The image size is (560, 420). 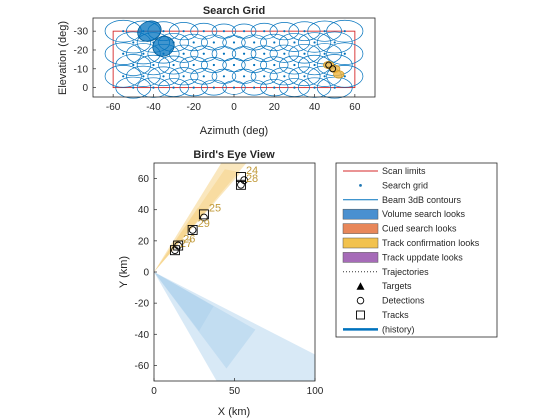 What do you see at coordinates (360, 300) in the screenshot?
I see `legend-circle-swatch` at bounding box center [360, 300].